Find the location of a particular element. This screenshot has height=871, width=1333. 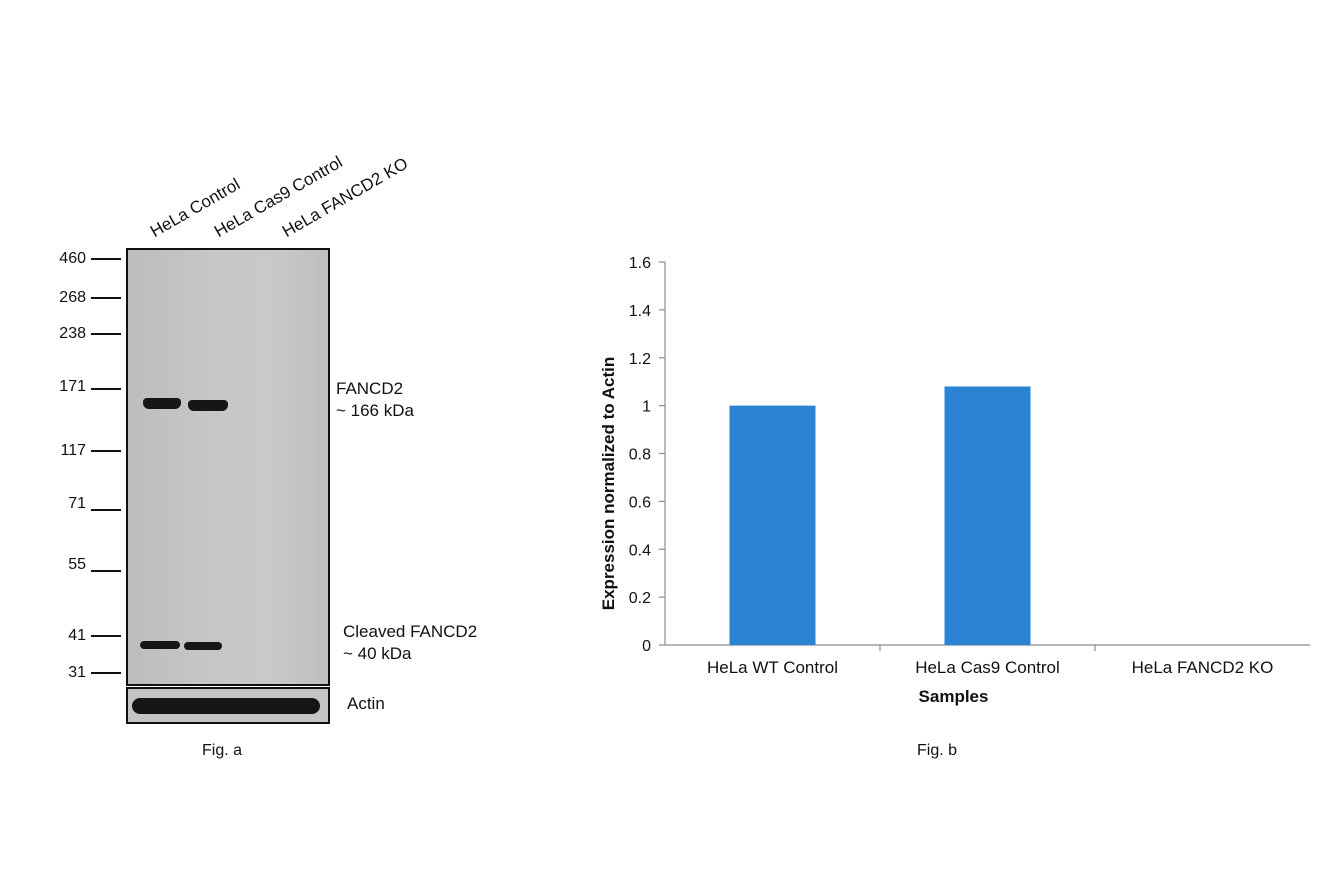

mw-label-41: 41 is located at coordinates (77, 635).